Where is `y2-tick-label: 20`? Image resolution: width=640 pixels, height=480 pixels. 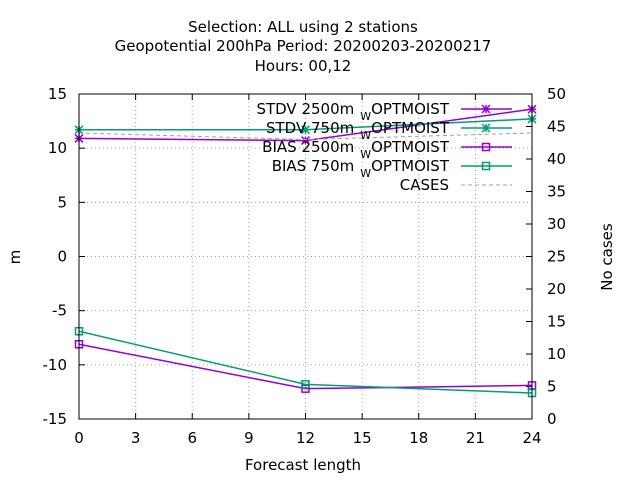
y2-tick-label: 20 is located at coordinates (556, 289).